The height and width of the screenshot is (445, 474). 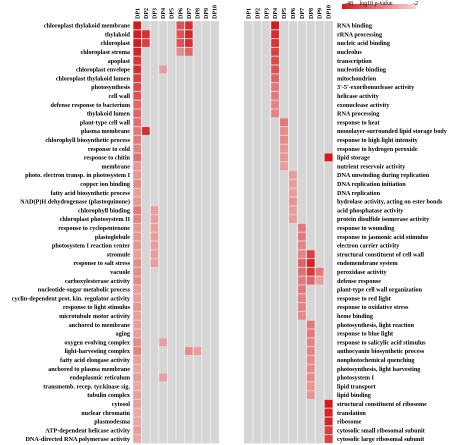 What do you see at coordinates (105, 52) in the screenshot?
I see `row-label: chloroplast stroma` at bounding box center [105, 52].